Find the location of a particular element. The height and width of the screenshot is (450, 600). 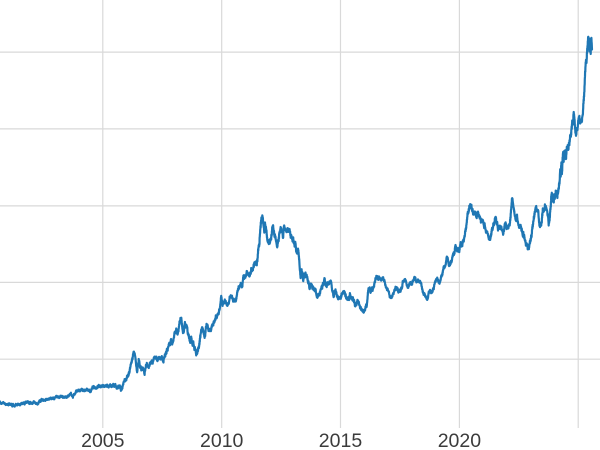

svg-text: 2010 is located at coordinates (222, 440).